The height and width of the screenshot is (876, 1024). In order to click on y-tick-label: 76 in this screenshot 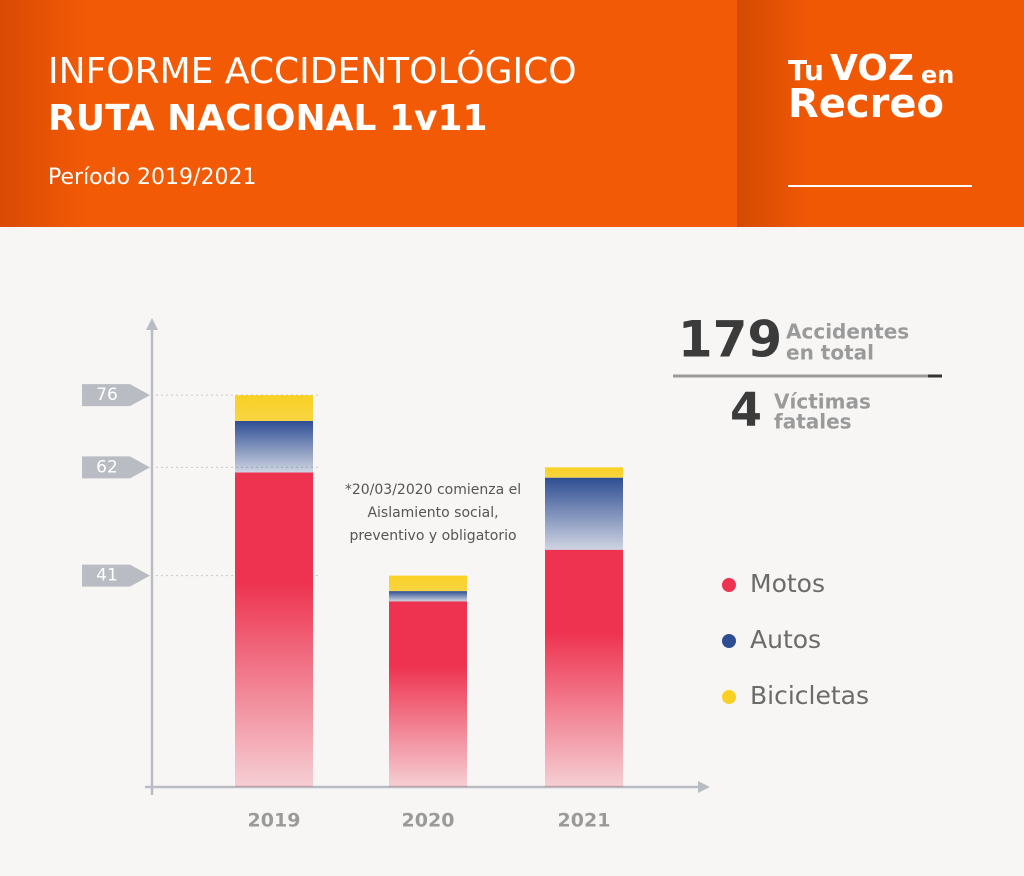, I will do `click(107, 395)`.